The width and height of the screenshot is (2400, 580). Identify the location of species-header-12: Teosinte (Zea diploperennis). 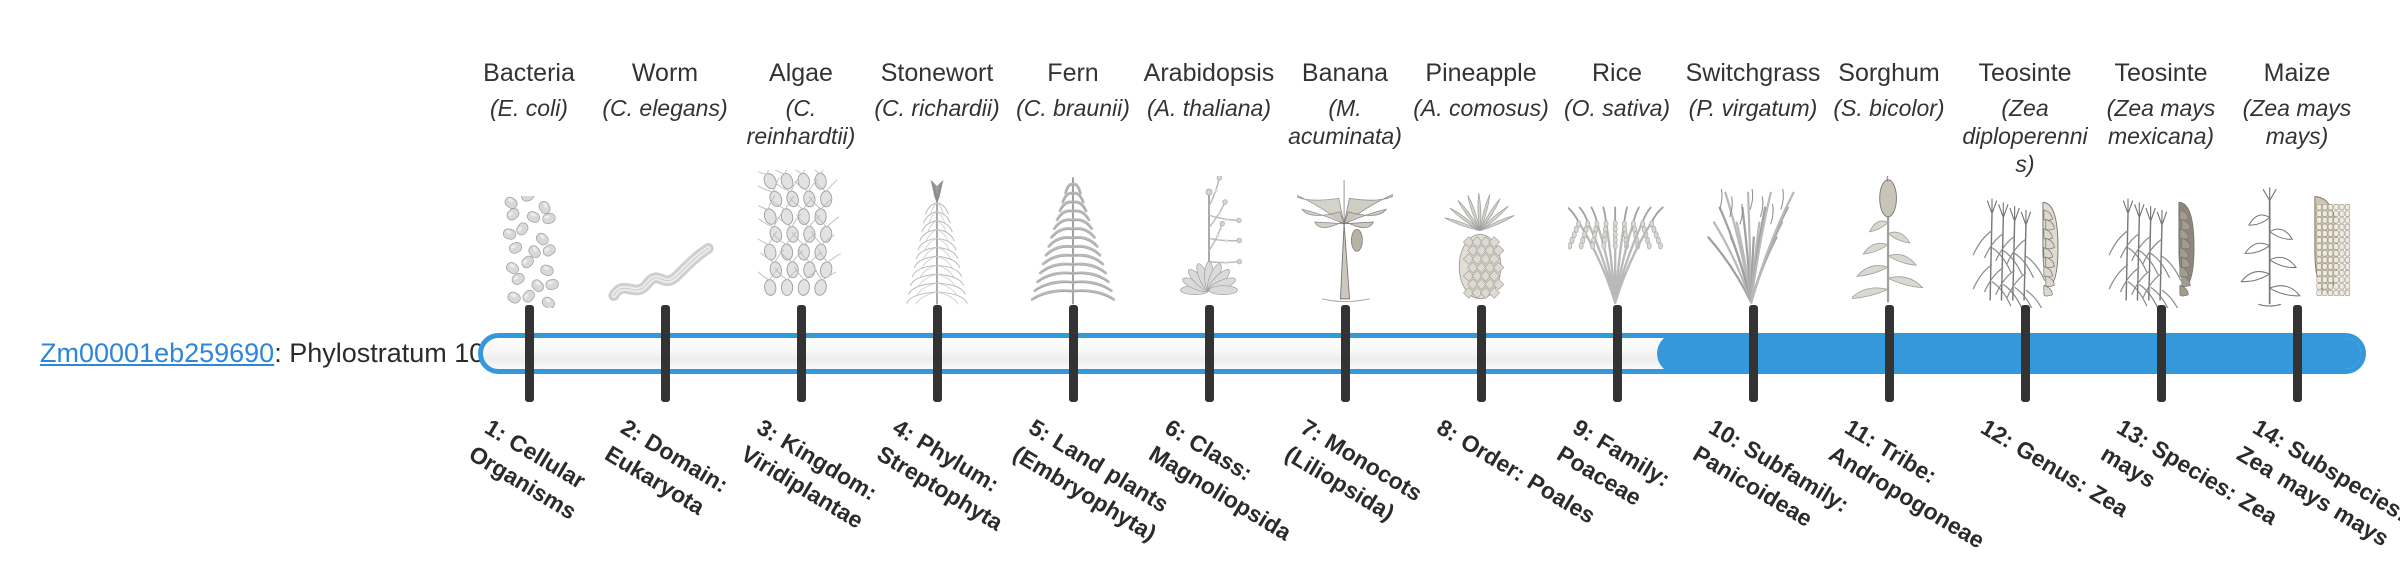
(2025, 118).